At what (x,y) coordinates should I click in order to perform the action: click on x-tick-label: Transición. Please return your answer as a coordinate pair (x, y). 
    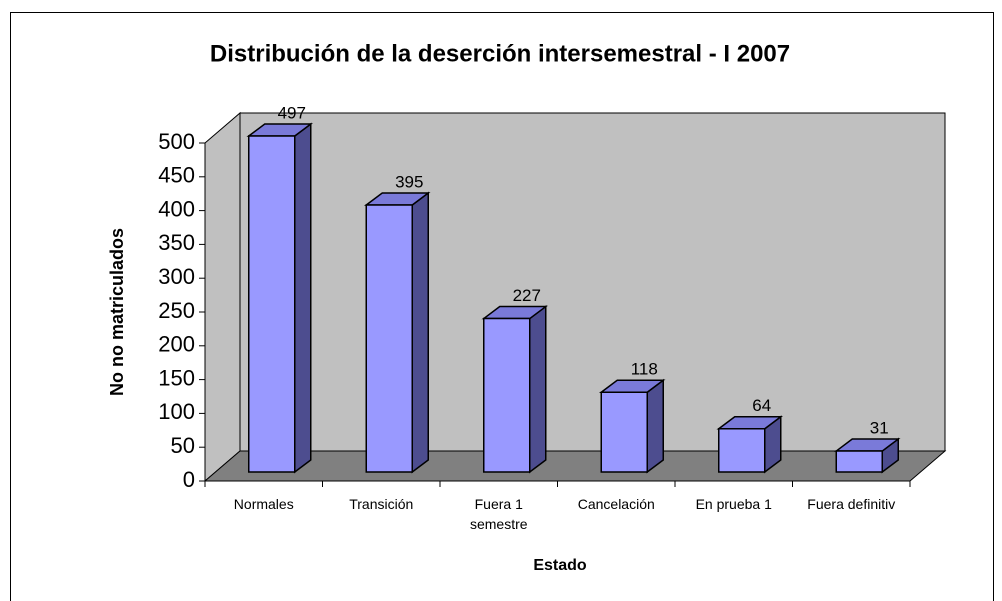
    Looking at the image, I should click on (381, 504).